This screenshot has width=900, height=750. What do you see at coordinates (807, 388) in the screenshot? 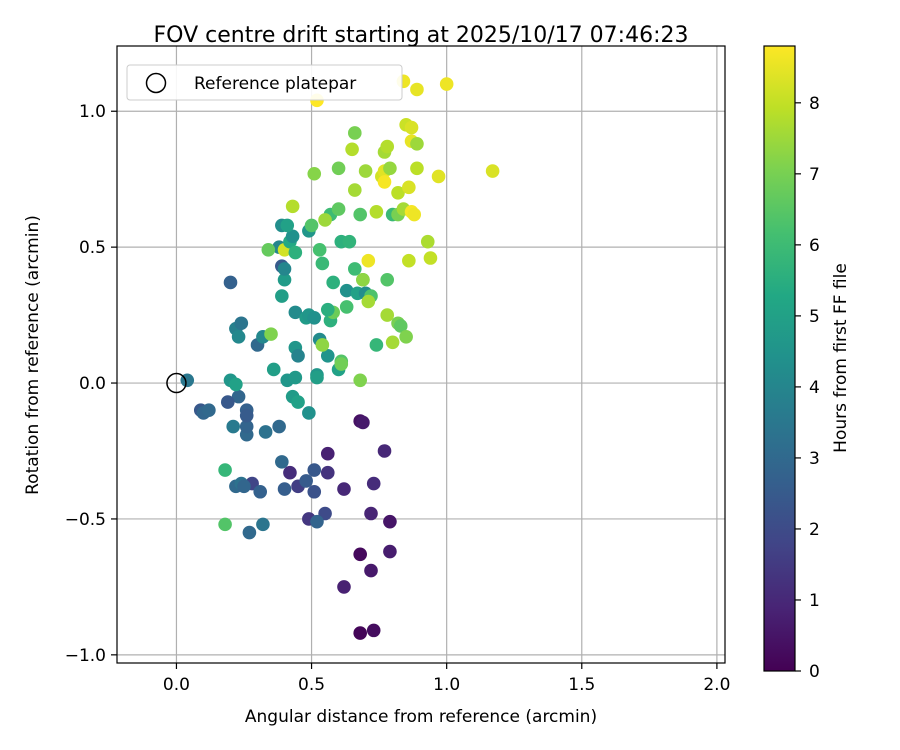
I see `colorbar-ticks: 0 1 2 3 4 5 6 7 8` at bounding box center [807, 388].